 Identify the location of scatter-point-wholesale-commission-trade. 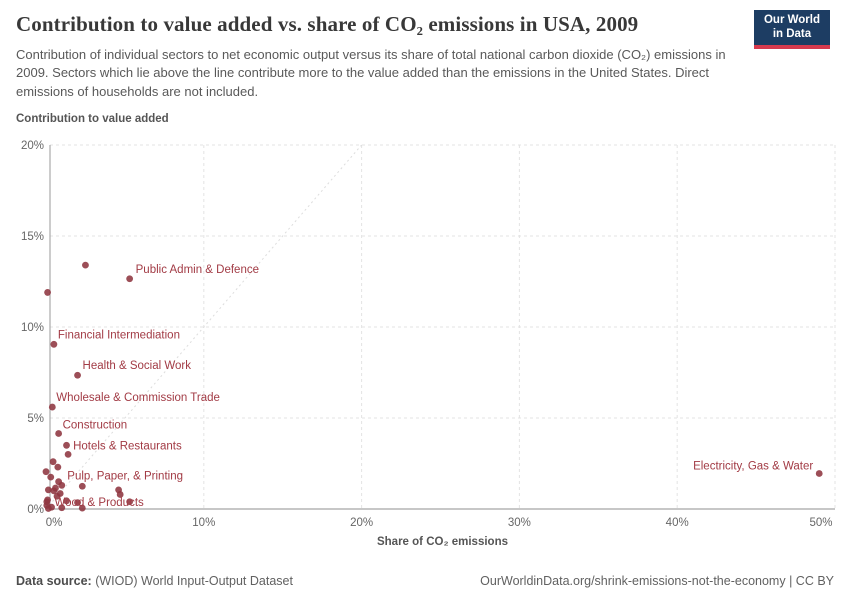
(52, 407).